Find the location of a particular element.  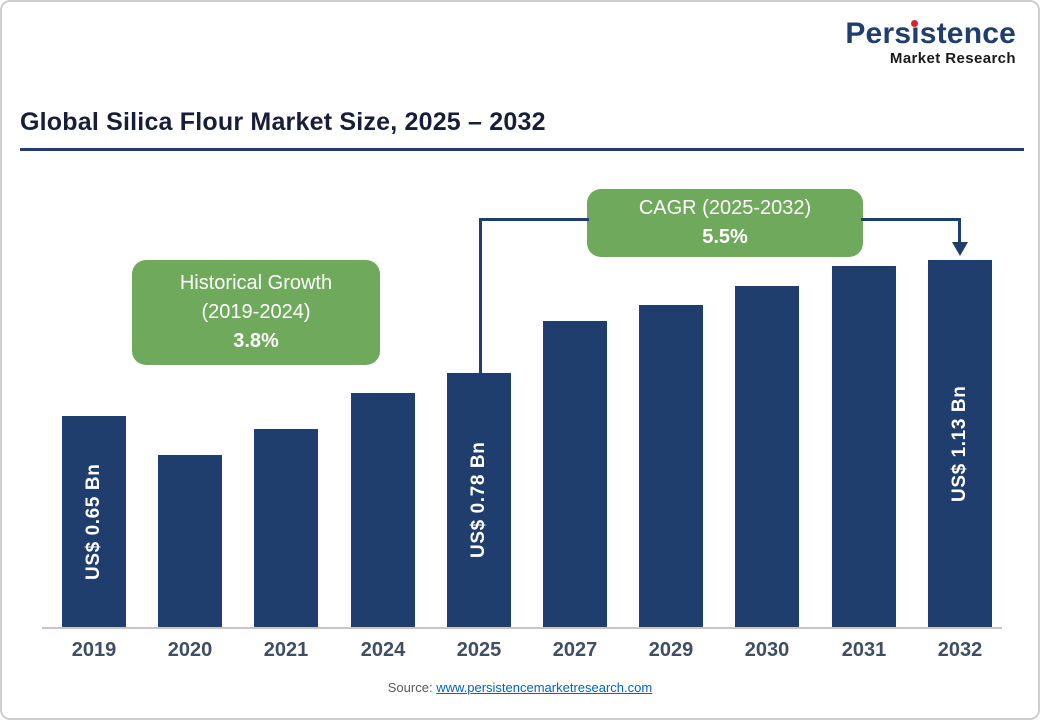

cagr-connector-left-horizontal is located at coordinates (534, 219).